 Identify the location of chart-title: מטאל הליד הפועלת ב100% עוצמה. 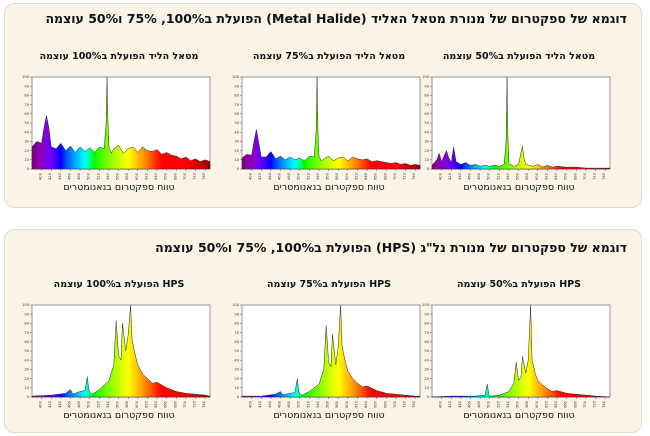
(119, 56).